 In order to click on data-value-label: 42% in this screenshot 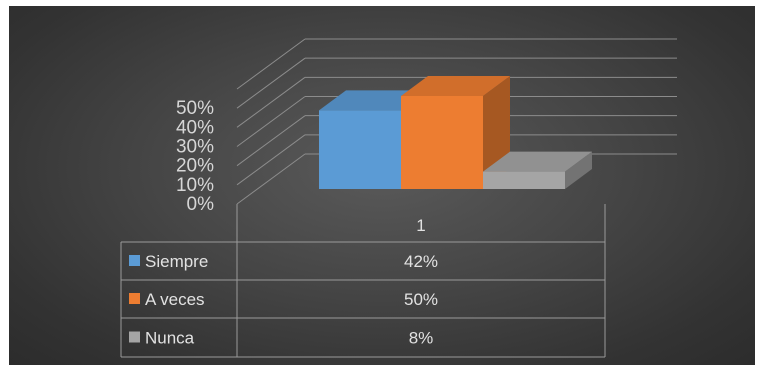, I will do `click(421, 261)`.